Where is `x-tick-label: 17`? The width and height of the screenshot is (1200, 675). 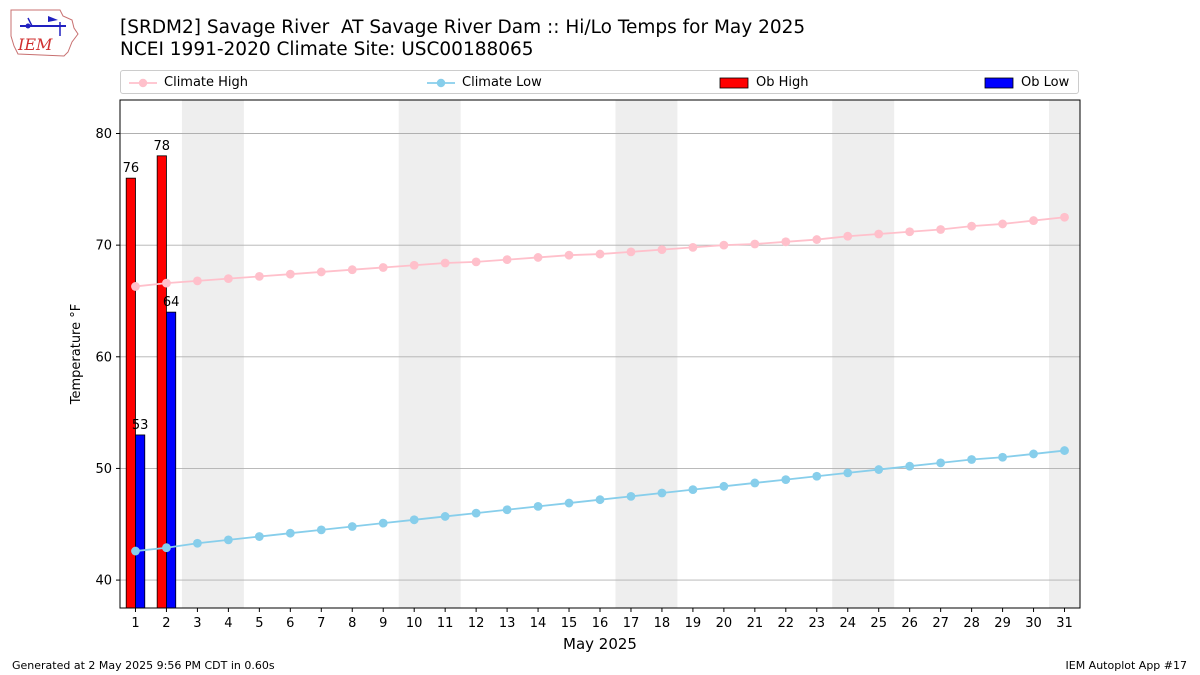
x-tick-label: 17 is located at coordinates (631, 623).